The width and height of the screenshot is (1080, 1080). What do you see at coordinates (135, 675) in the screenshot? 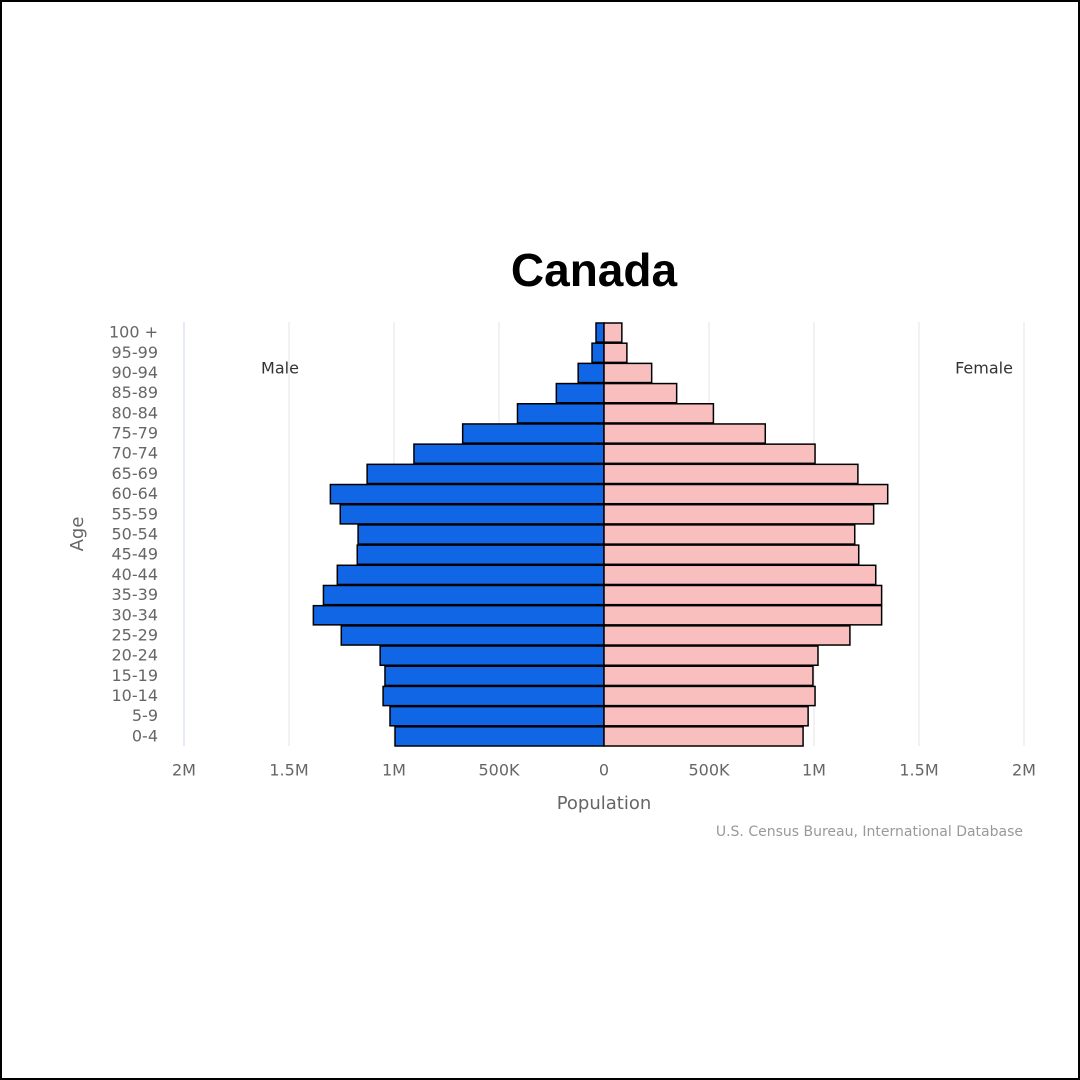
I see `y-tick-label: 15-19` at bounding box center [135, 675].